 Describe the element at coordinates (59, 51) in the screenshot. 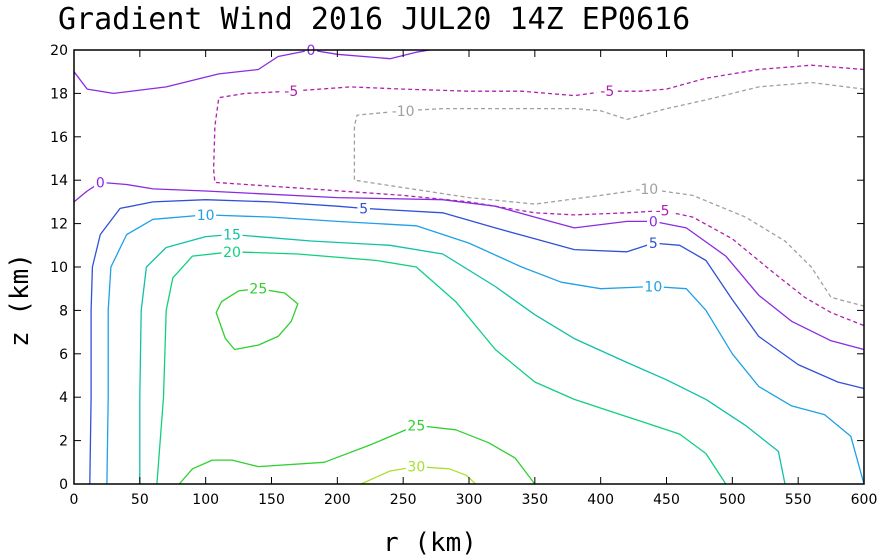

I see `y-tick-label: 20` at that location.